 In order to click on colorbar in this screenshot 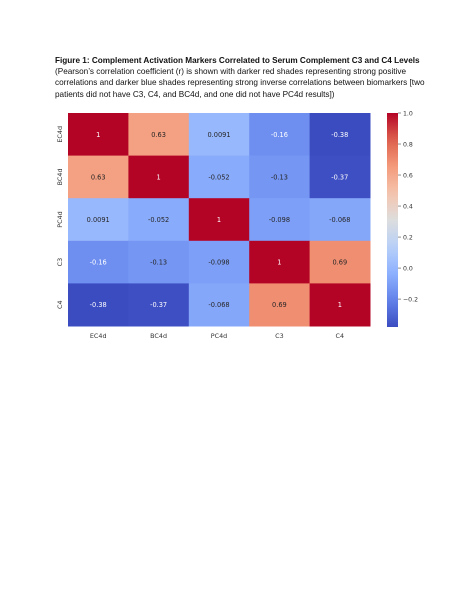, I will do `click(392, 220)`.